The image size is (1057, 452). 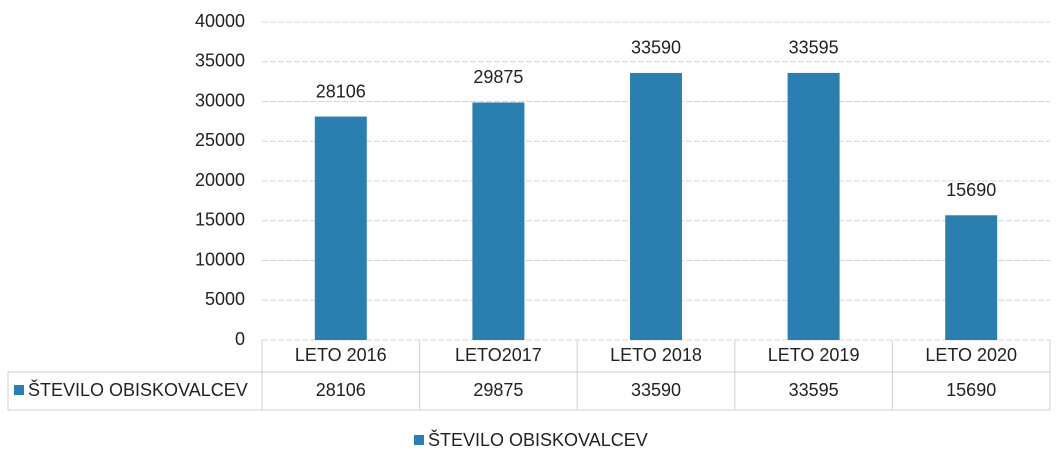 I want to click on table-value: 29875, so click(x=498, y=390).